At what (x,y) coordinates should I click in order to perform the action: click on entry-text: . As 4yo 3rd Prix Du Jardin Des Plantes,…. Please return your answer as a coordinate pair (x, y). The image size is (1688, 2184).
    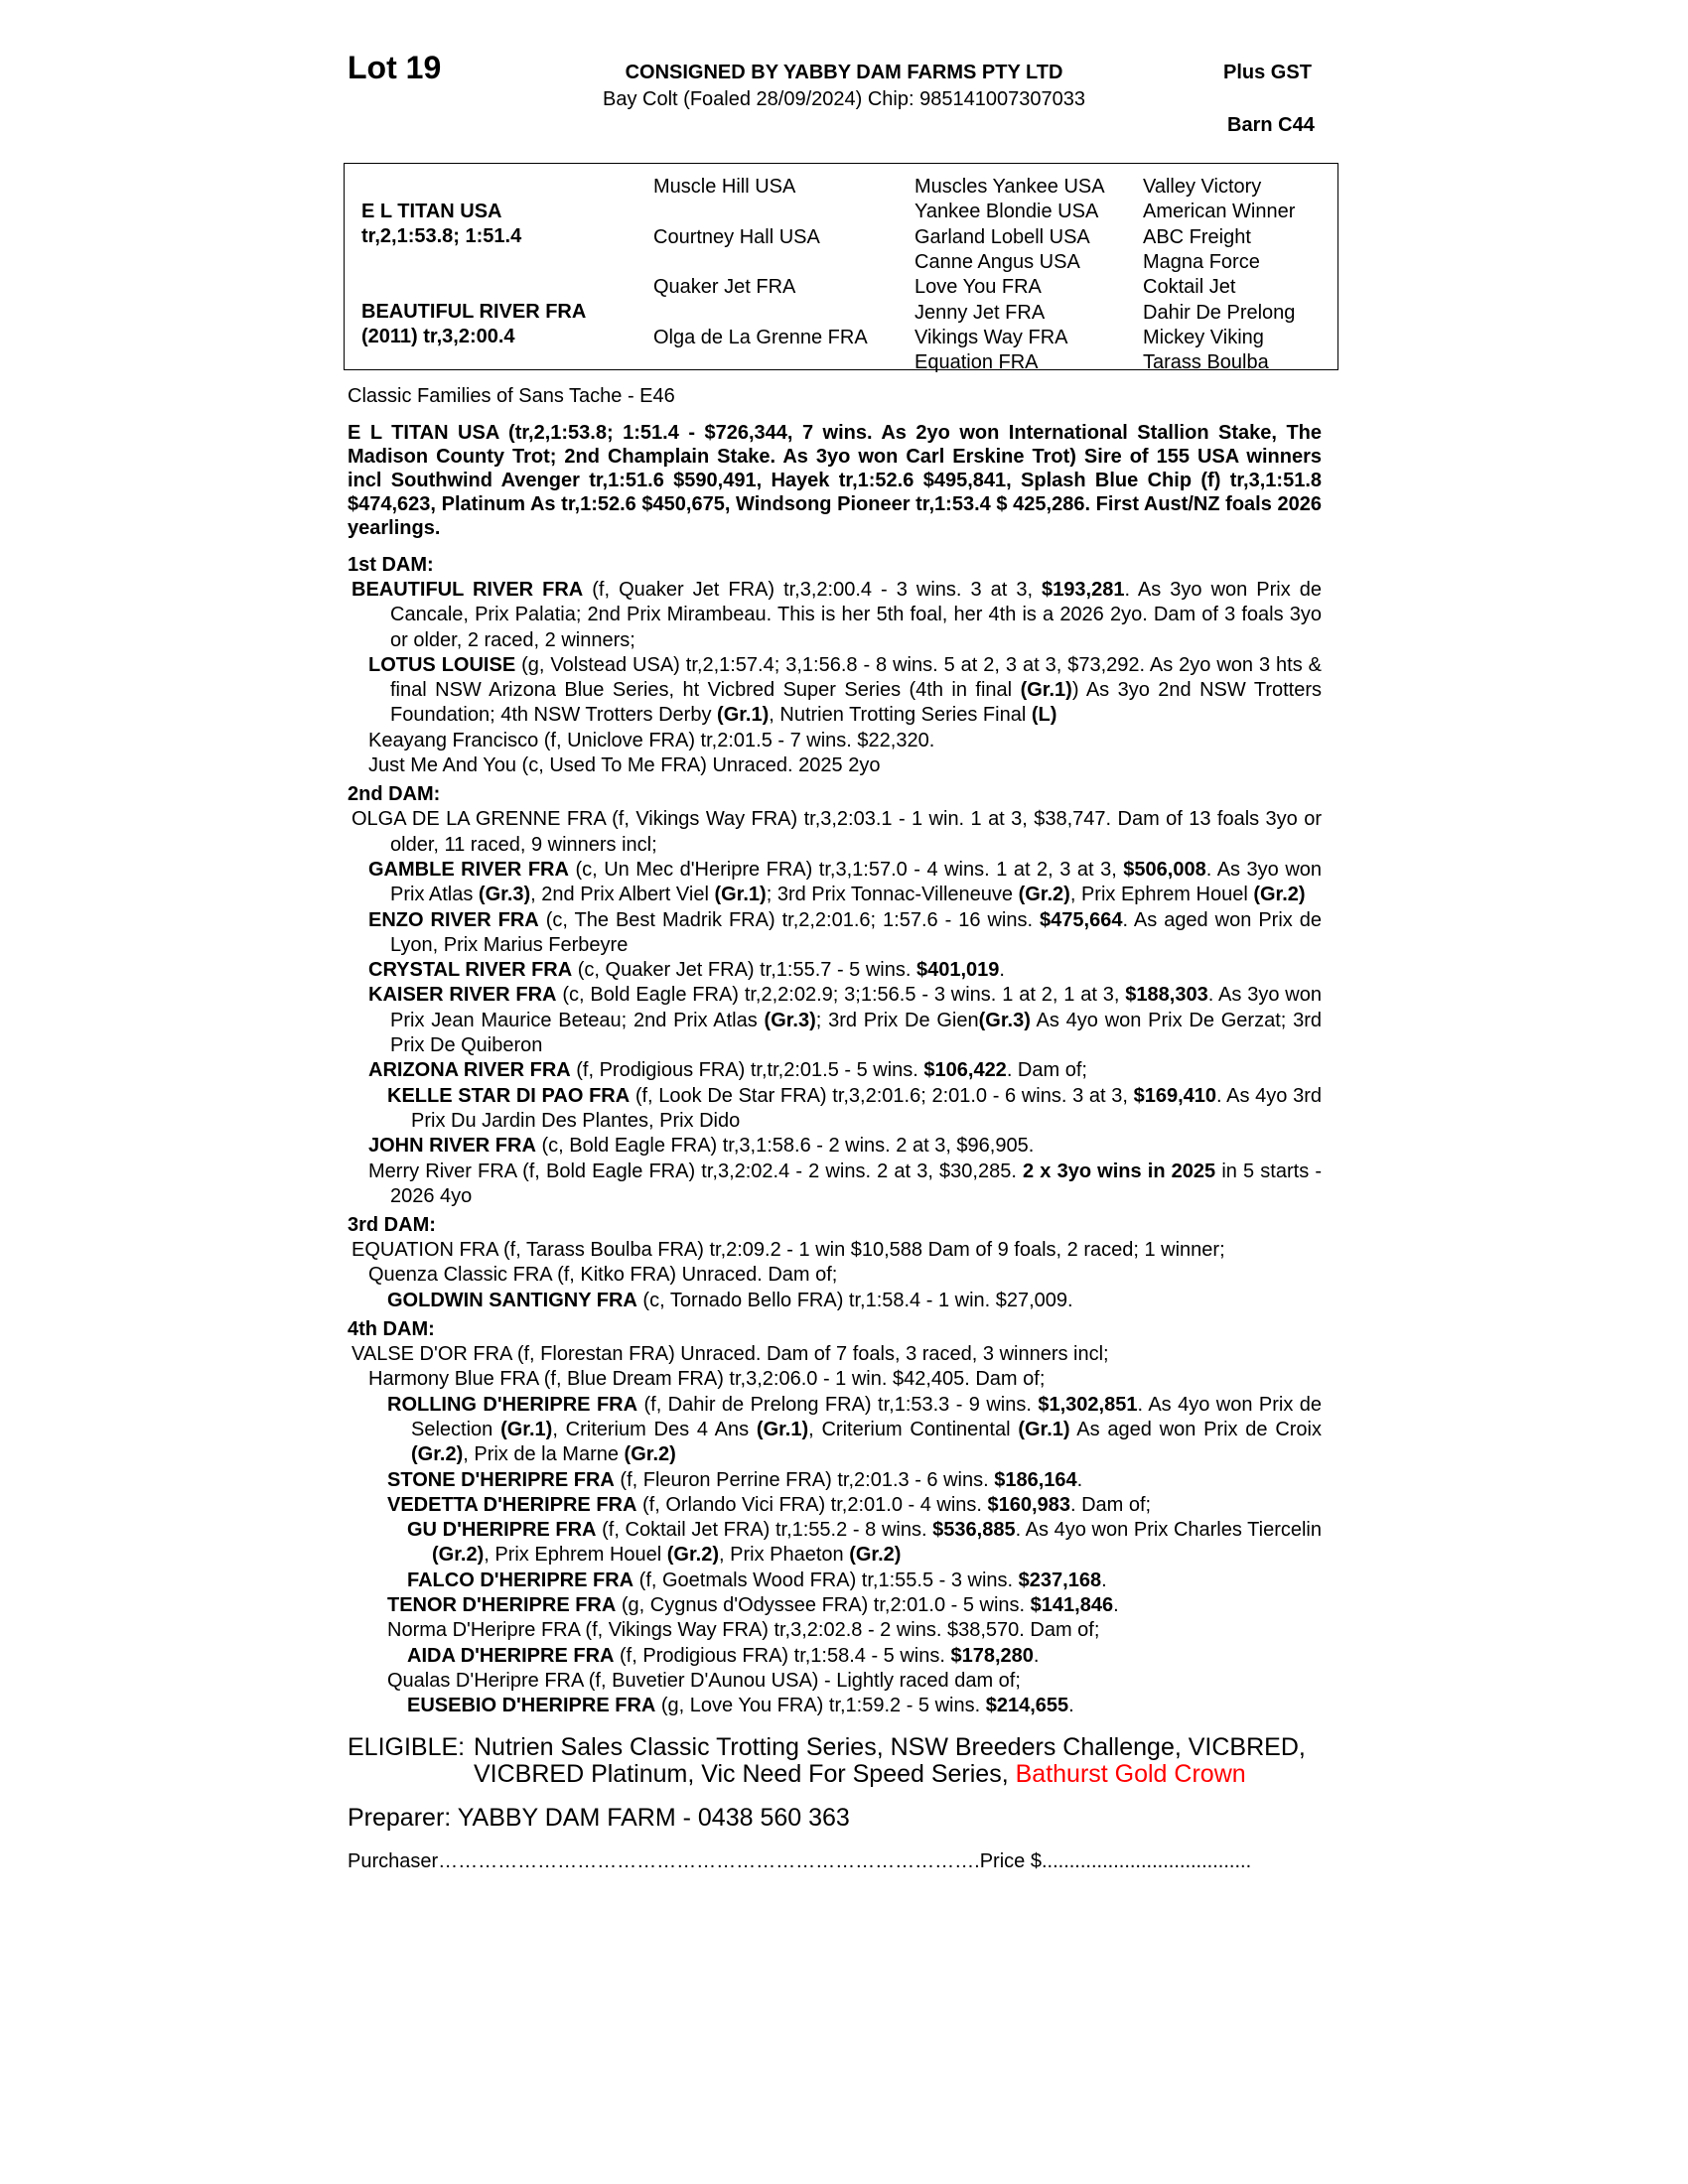
    Looking at the image, I should click on (866, 1108).